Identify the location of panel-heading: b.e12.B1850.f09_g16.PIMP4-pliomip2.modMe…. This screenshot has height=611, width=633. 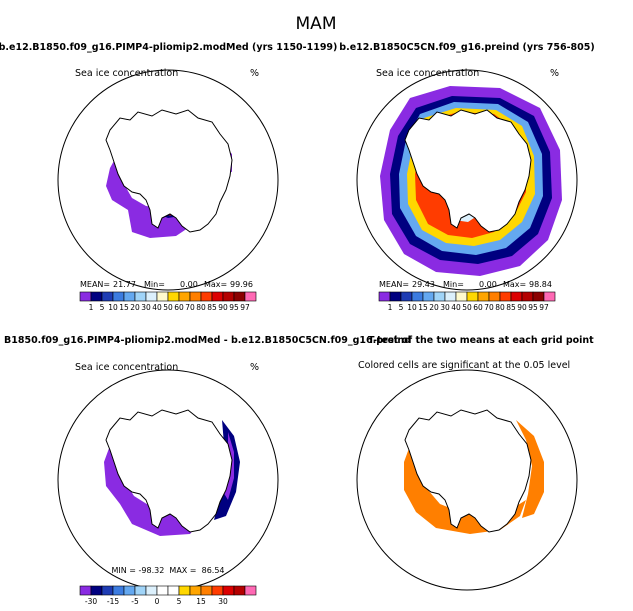
(168, 47).